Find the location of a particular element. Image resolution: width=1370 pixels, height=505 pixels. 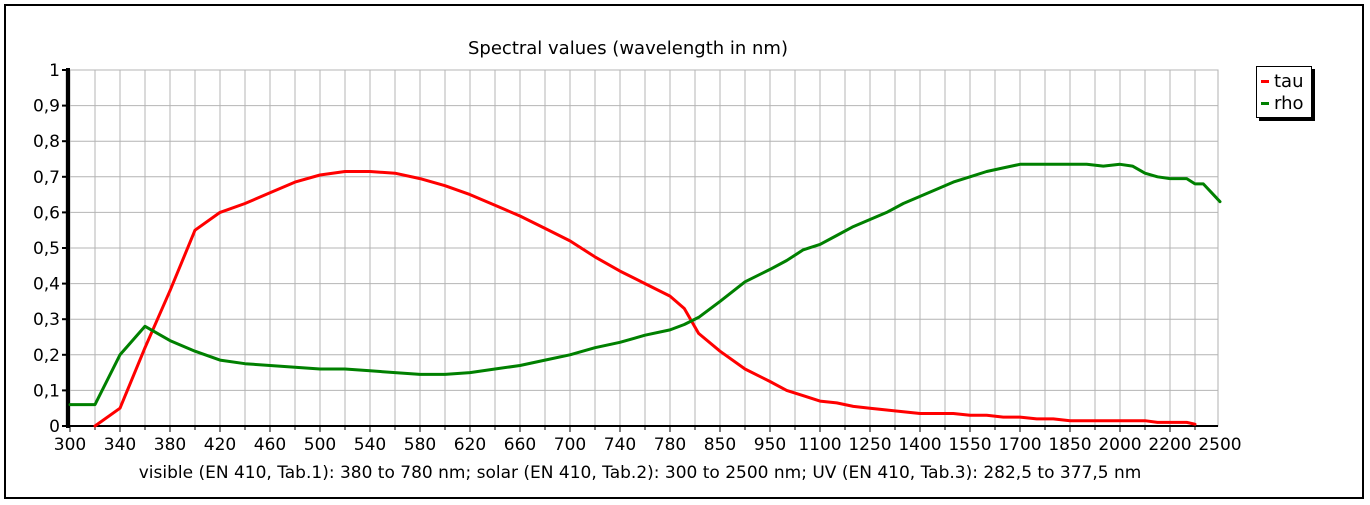

x-tick-label: 580 is located at coordinates (420, 445).